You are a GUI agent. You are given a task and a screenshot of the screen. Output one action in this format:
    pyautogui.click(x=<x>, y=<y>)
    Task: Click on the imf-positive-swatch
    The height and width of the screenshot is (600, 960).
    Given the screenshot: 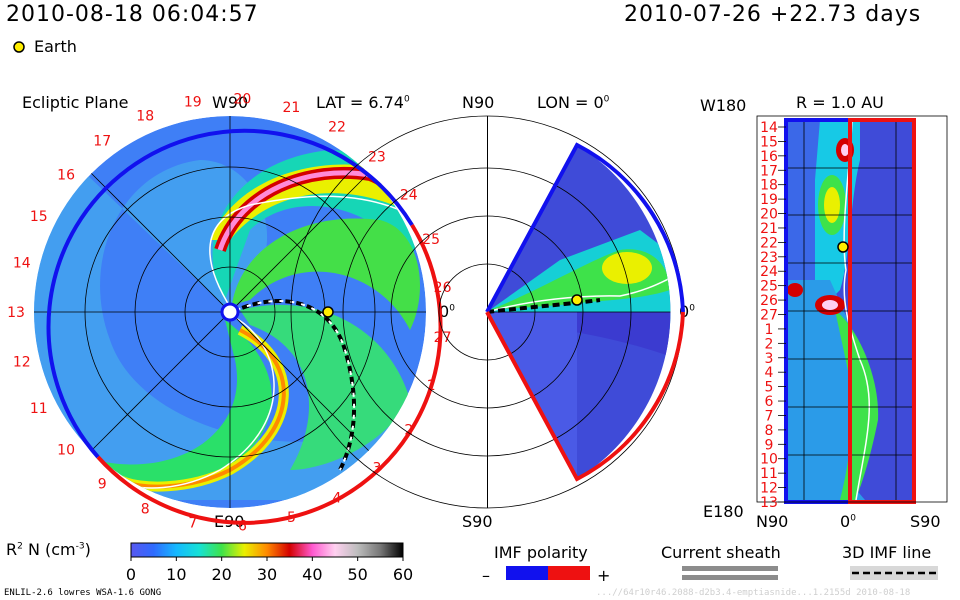 What is the action you would take?
    pyautogui.click(x=569, y=573)
    